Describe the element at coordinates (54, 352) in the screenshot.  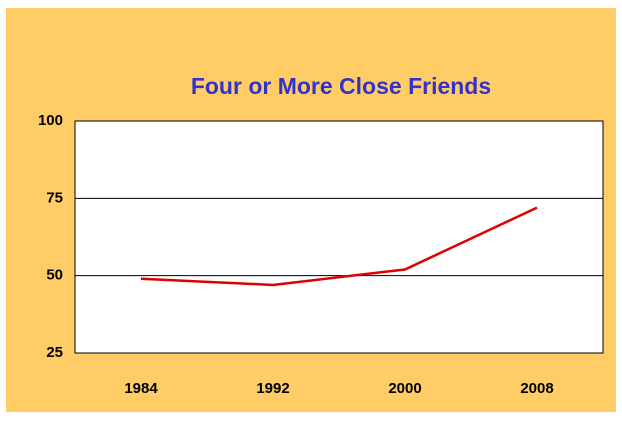
I see `y-tick-label: 25` at that location.